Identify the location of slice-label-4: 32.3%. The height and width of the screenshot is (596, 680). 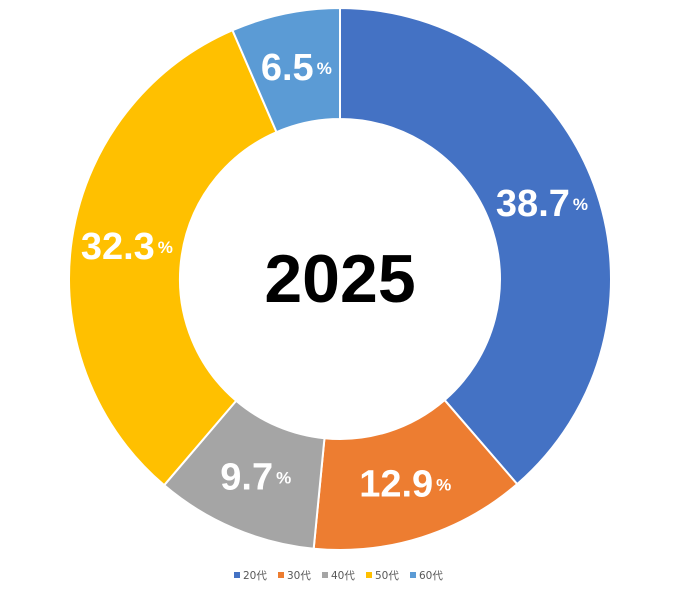
(127, 247).